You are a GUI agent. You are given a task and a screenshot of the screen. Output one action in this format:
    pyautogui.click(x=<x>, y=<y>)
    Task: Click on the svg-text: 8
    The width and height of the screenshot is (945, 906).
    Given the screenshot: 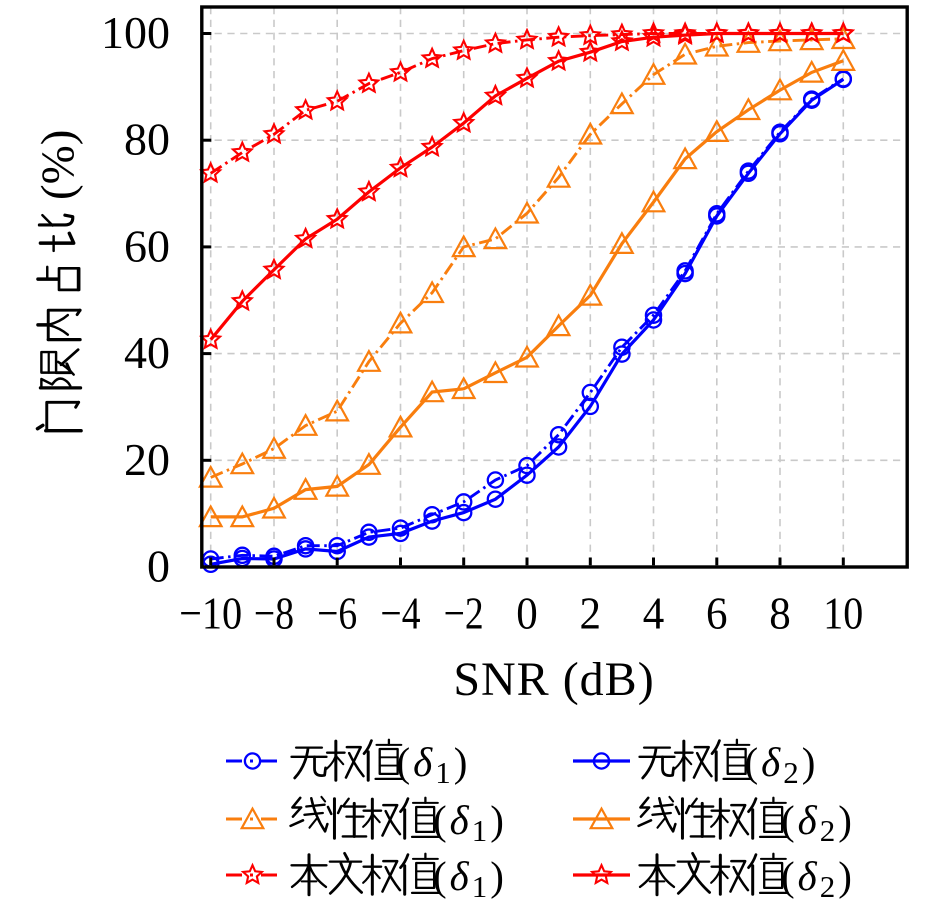 What is the action you would take?
    pyautogui.click(x=780, y=613)
    